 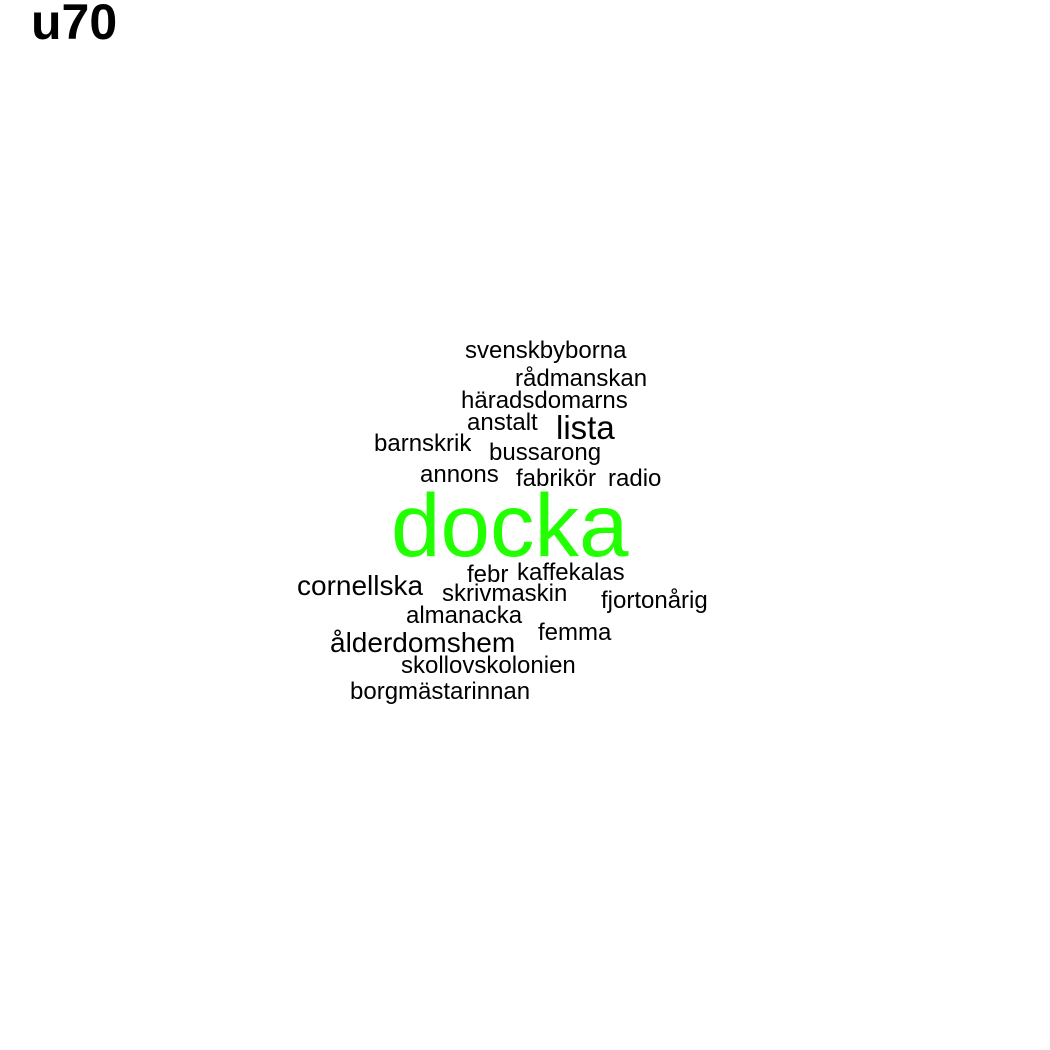 I want to click on word-docka: docka, so click(x=510, y=525).